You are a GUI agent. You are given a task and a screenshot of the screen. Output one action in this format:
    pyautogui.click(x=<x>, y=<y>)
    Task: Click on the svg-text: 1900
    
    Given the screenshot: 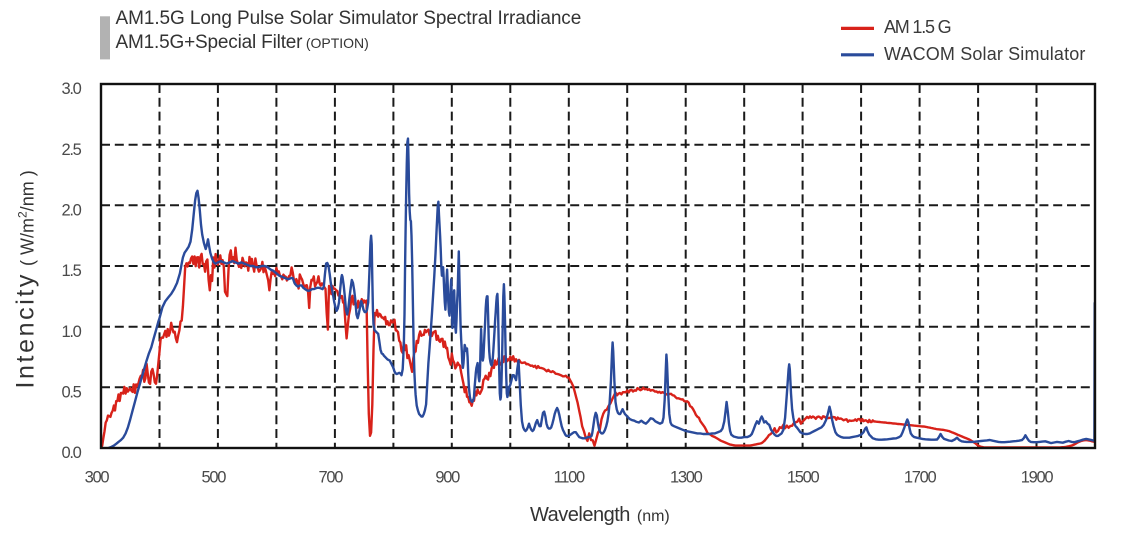 What is the action you would take?
    pyautogui.click(x=1037, y=478)
    